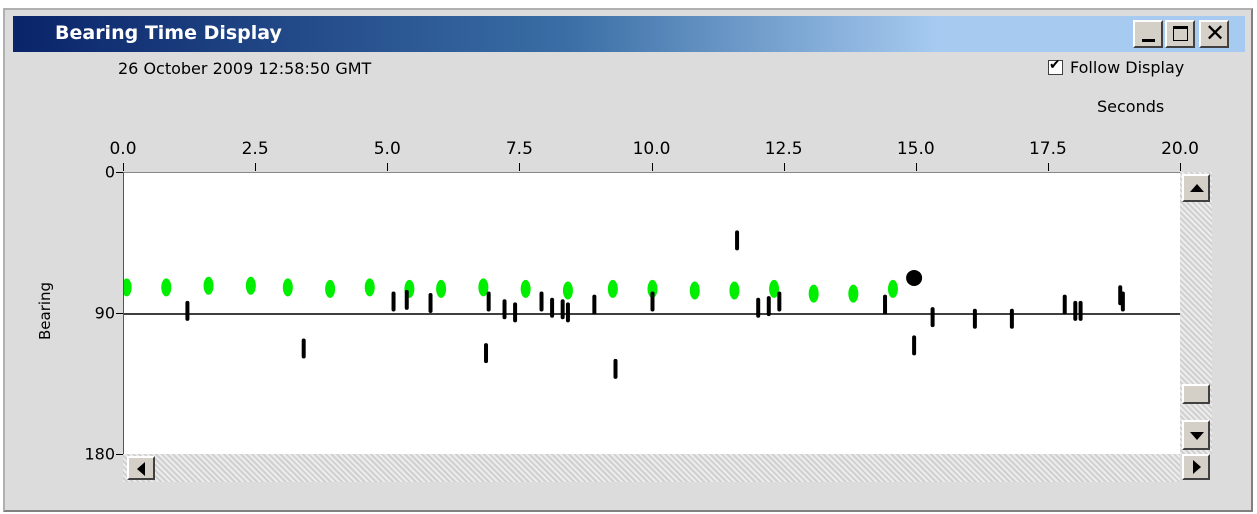 Image resolution: width=1257 pixels, height=514 pixels. What do you see at coordinates (651, 468) in the screenshot?
I see `horizontal-scrollbar` at bounding box center [651, 468].